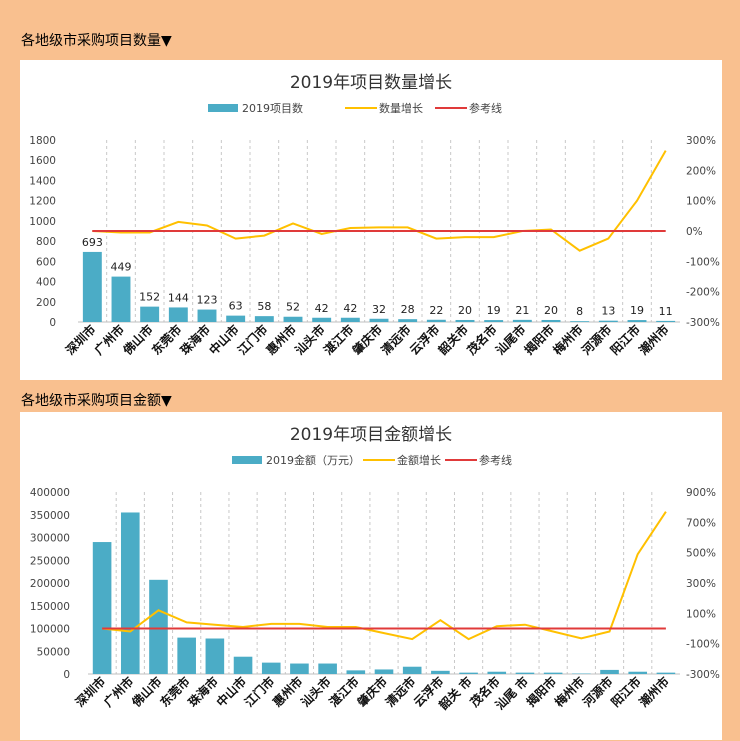 The width and height of the screenshot is (740, 741). I want to click on legend-label: 参考线, so click(485, 108).